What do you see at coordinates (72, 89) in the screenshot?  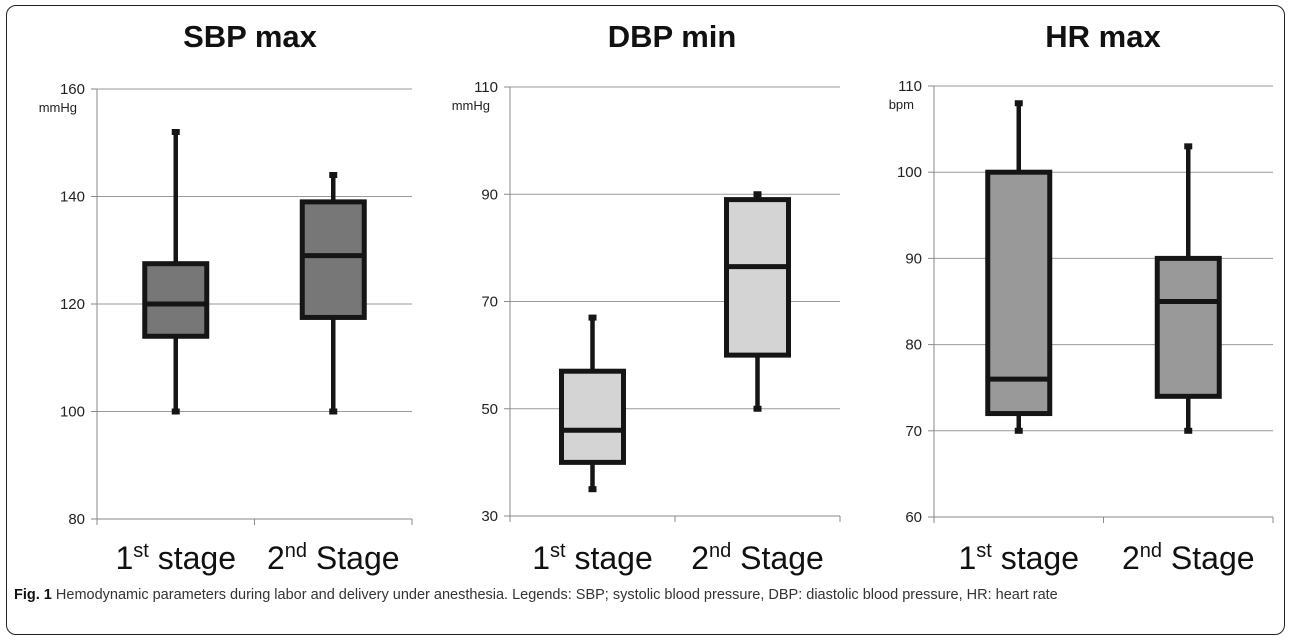 I see `y-tick-label: 160` at bounding box center [72, 89].